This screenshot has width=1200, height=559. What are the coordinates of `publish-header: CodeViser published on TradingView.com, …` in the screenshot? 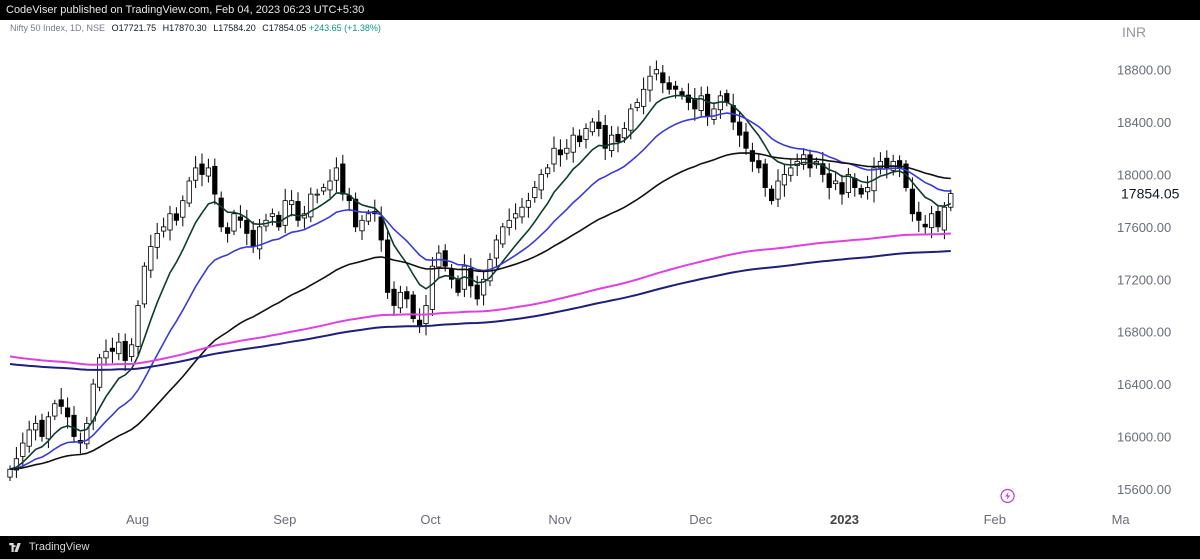 It's located at (600, 10).